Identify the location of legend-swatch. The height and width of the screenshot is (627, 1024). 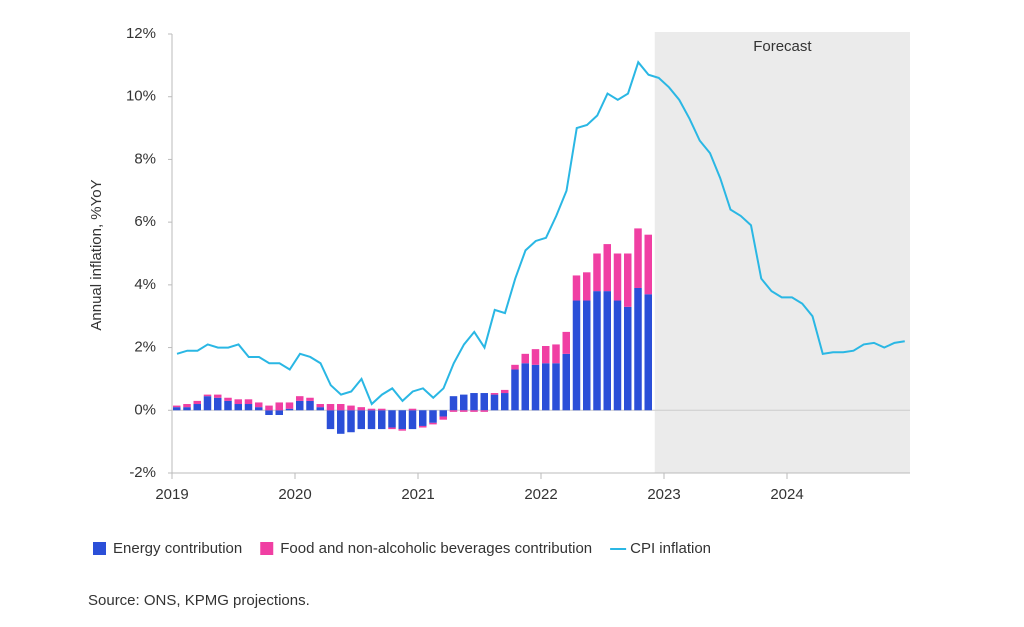
(99, 548).